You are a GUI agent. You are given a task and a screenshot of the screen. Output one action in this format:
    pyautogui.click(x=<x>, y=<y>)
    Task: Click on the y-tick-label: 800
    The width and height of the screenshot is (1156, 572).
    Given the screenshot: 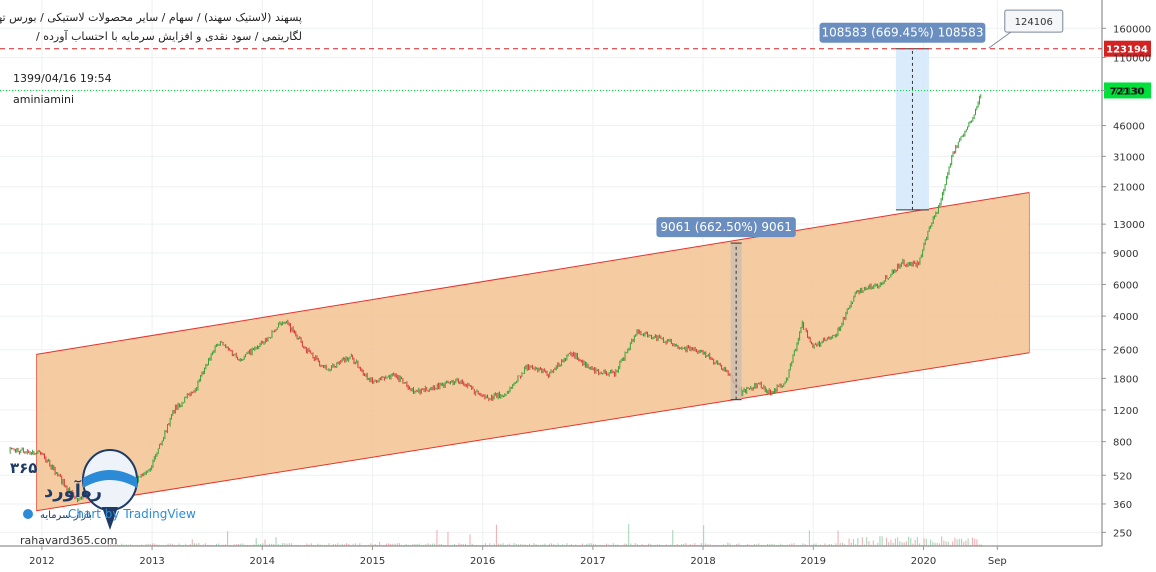 What is the action you would take?
    pyautogui.click(x=1122, y=443)
    